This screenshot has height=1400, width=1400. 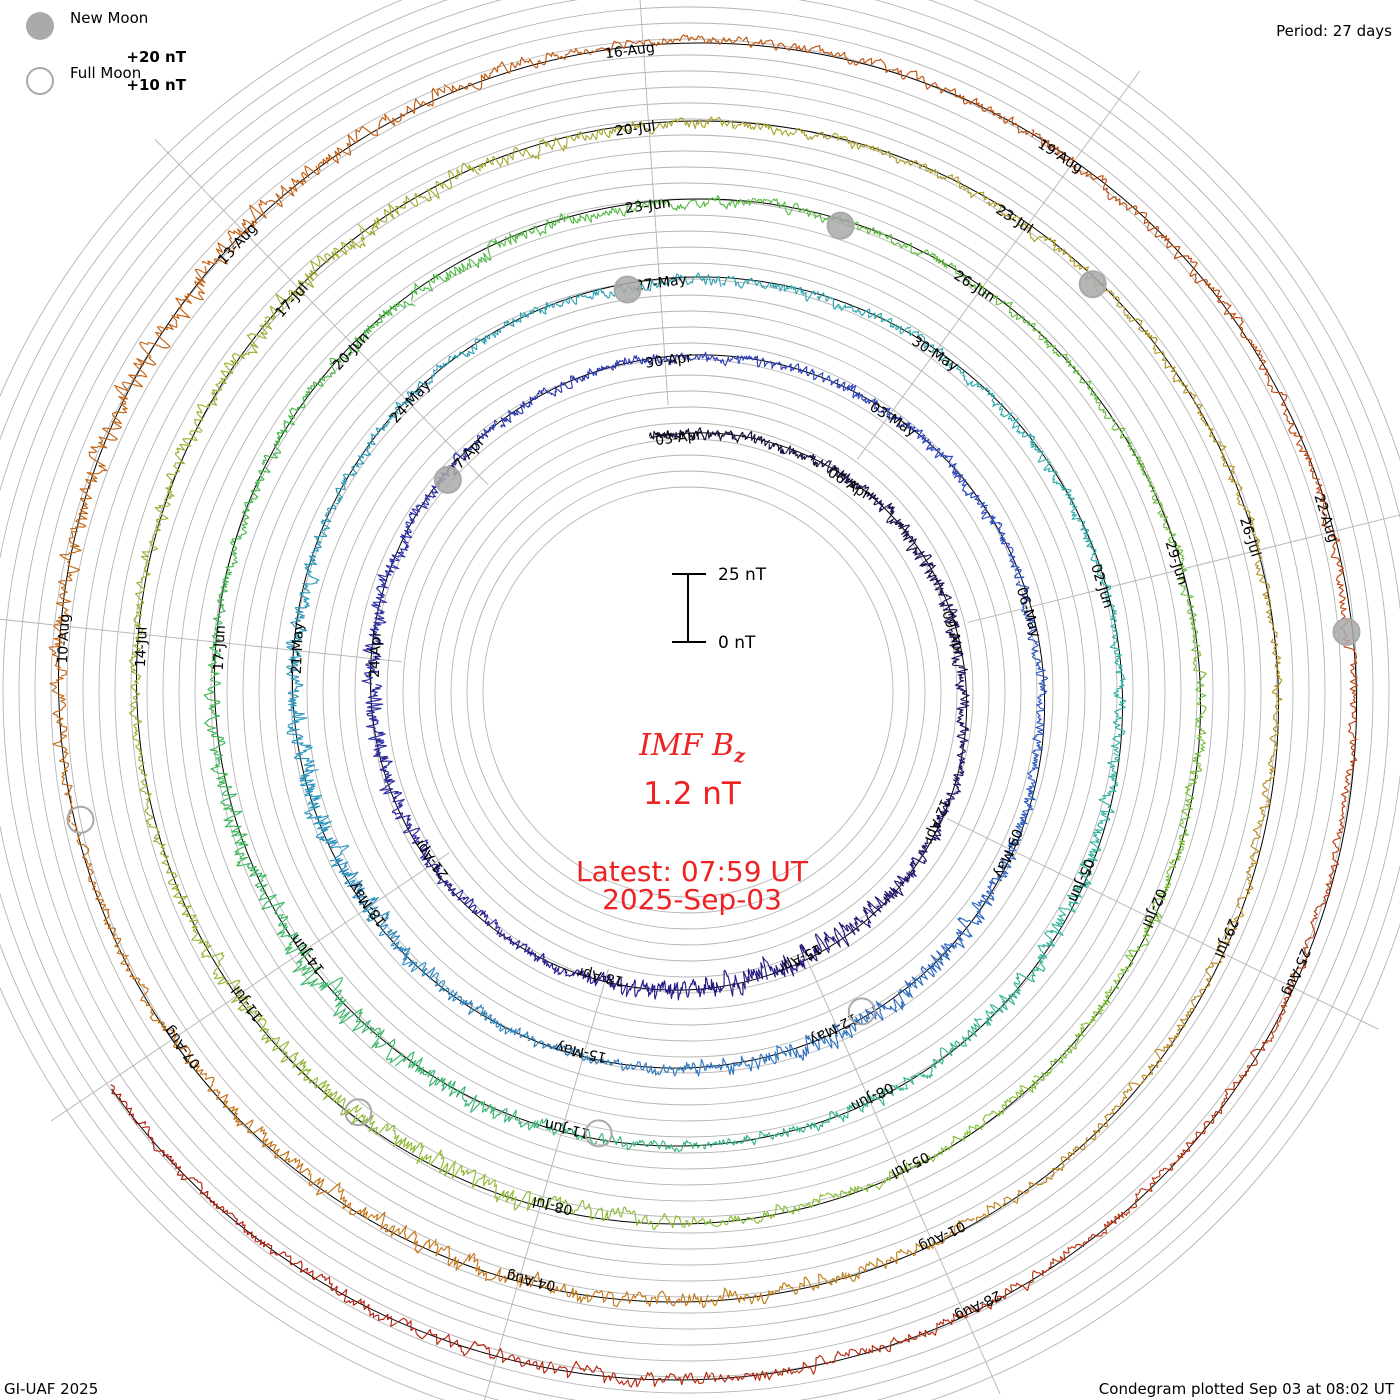 I want to click on date-label: 28-Aug, so click(x=978, y=1305).